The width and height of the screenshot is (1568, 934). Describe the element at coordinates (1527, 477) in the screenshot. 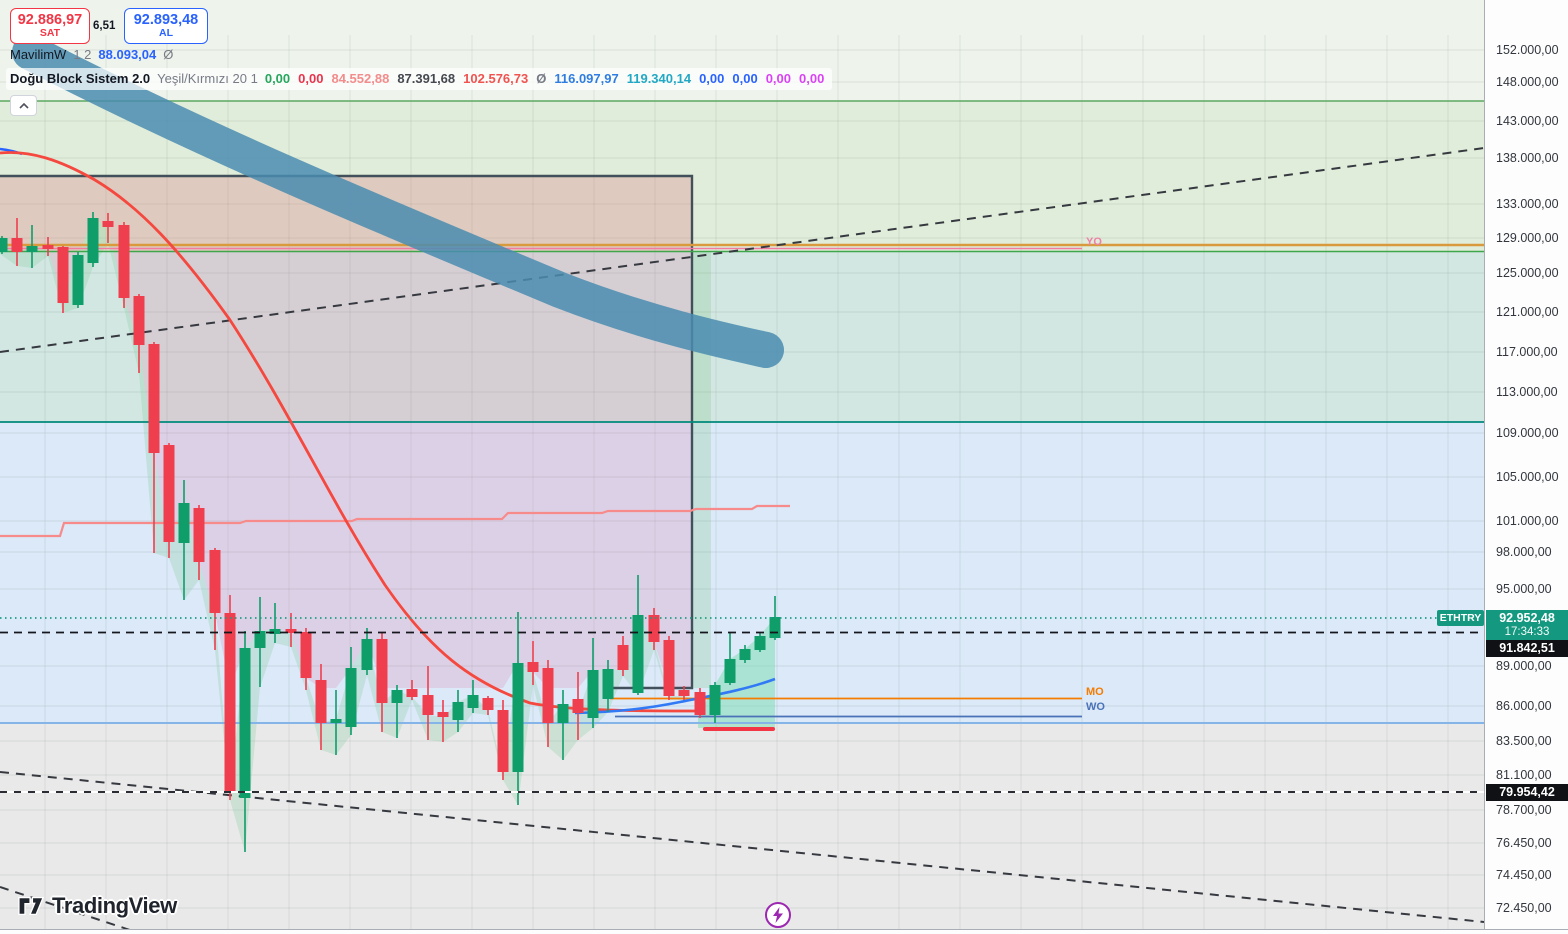

I see `price-tick: 105.000,00` at that location.